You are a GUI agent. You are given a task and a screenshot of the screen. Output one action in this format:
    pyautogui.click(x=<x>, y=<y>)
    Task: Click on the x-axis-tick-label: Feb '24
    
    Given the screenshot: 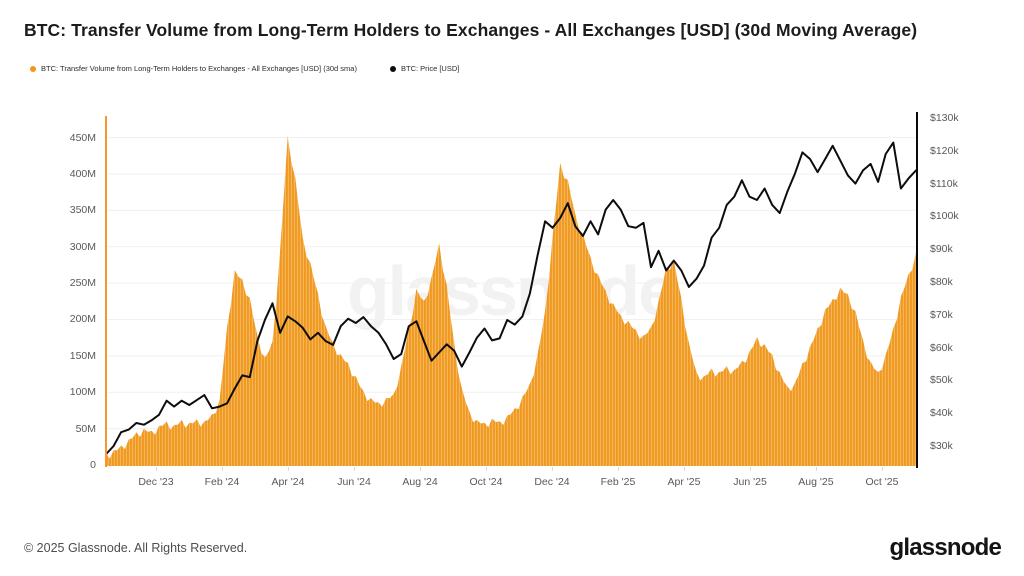 What is the action you would take?
    pyautogui.click(x=222, y=482)
    